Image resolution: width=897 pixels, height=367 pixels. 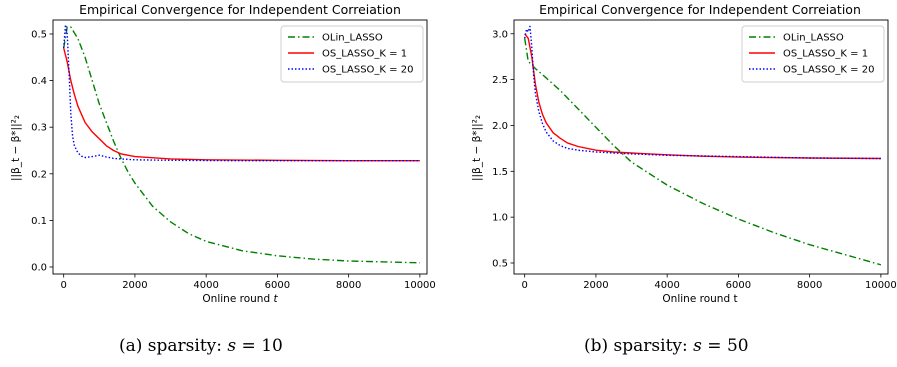 What do you see at coordinates (39, 128) in the screenshot?
I see `y-tick-label: 0.3` at bounding box center [39, 128].